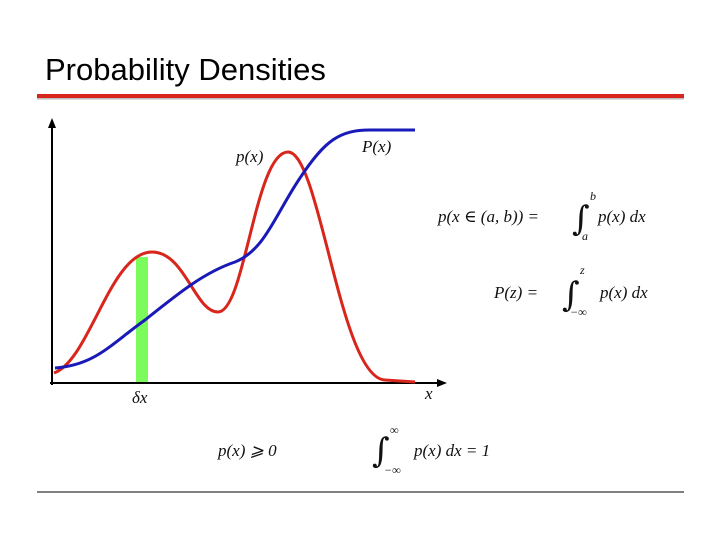 The width and height of the screenshot is (720, 540). Describe the element at coordinates (140, 397) in the screenshot. I see `dx-label: δx` at that location.